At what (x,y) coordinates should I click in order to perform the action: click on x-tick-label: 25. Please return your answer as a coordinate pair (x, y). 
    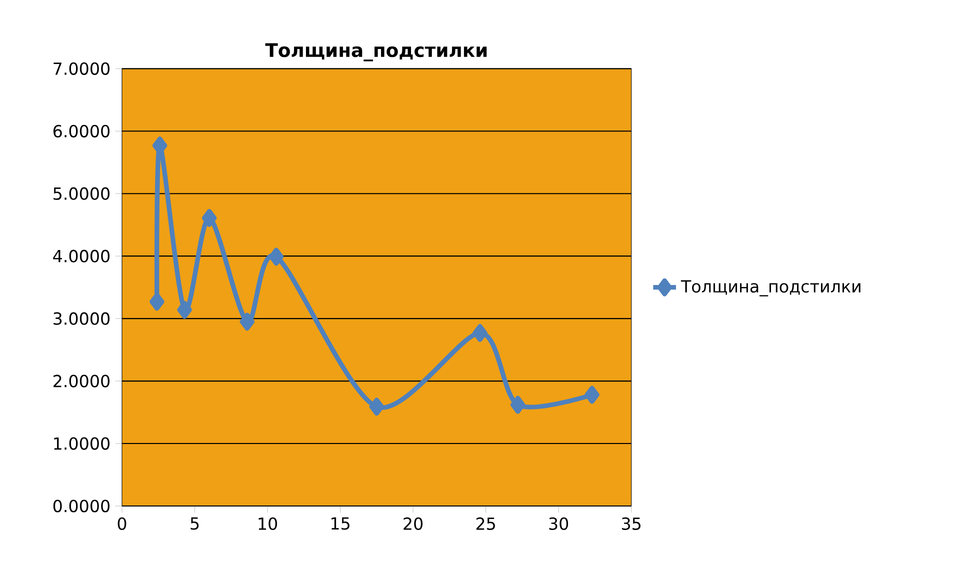
    Looking at the image, I should click on (485, 523).